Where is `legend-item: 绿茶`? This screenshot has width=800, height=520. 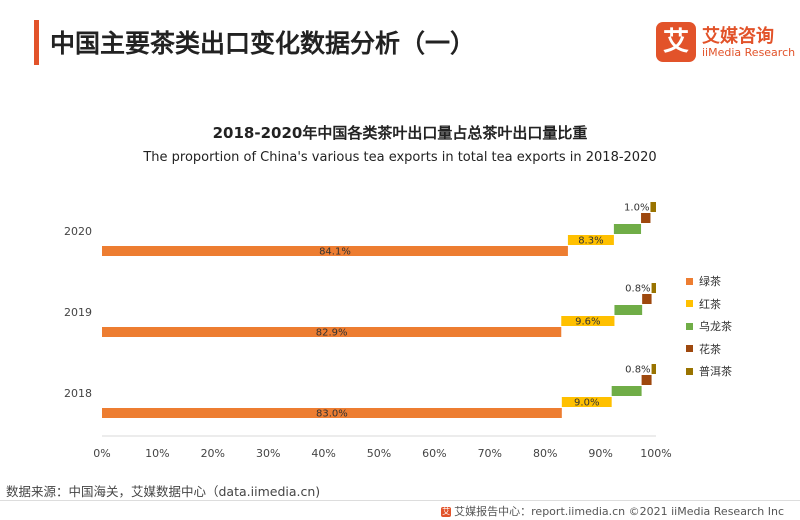 legend-item: 绿茶 is located at coordinates (709, 281).